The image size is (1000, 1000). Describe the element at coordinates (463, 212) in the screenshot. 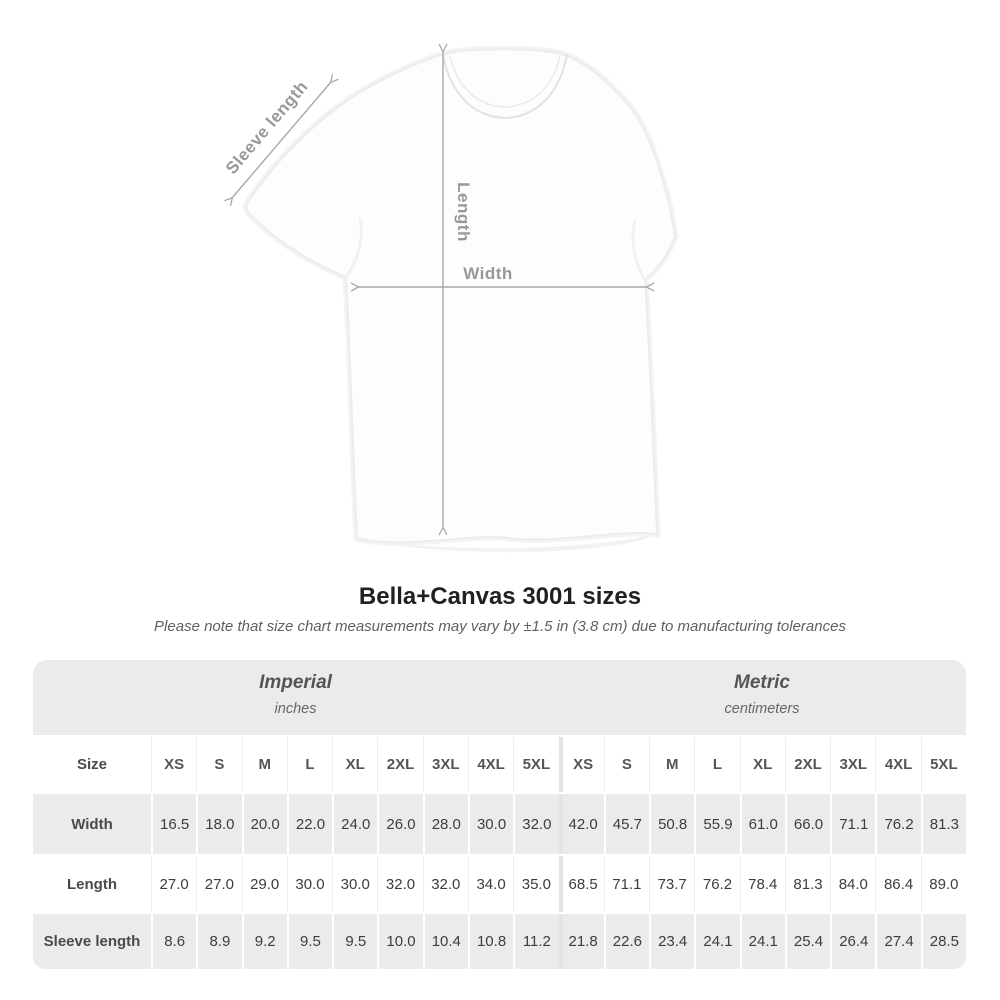

I see `length-label: Length` at that location.